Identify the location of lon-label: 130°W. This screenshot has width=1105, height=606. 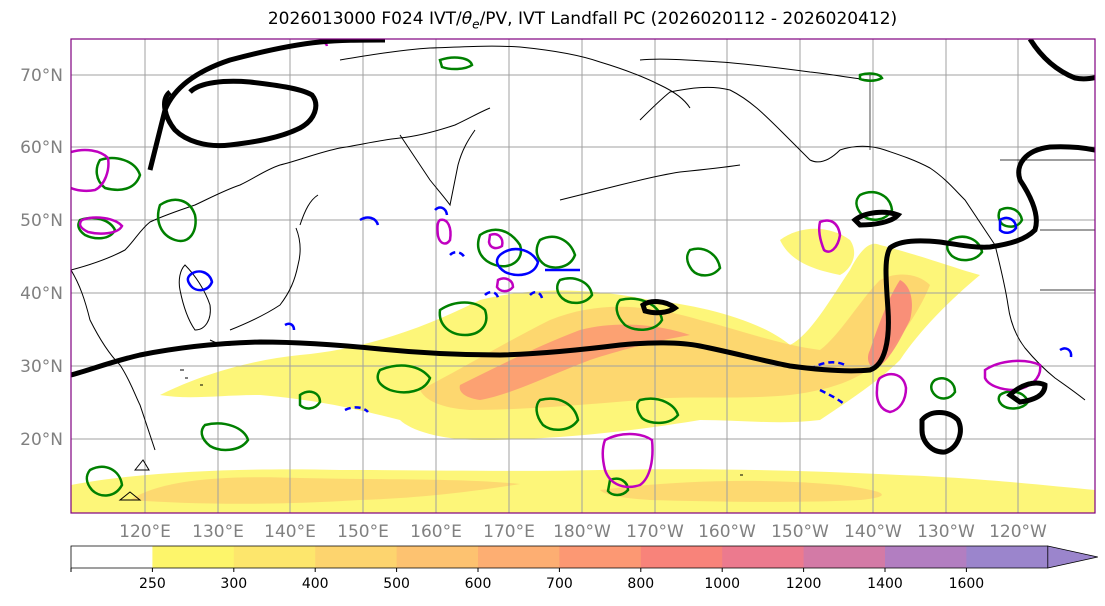
(946, 532).